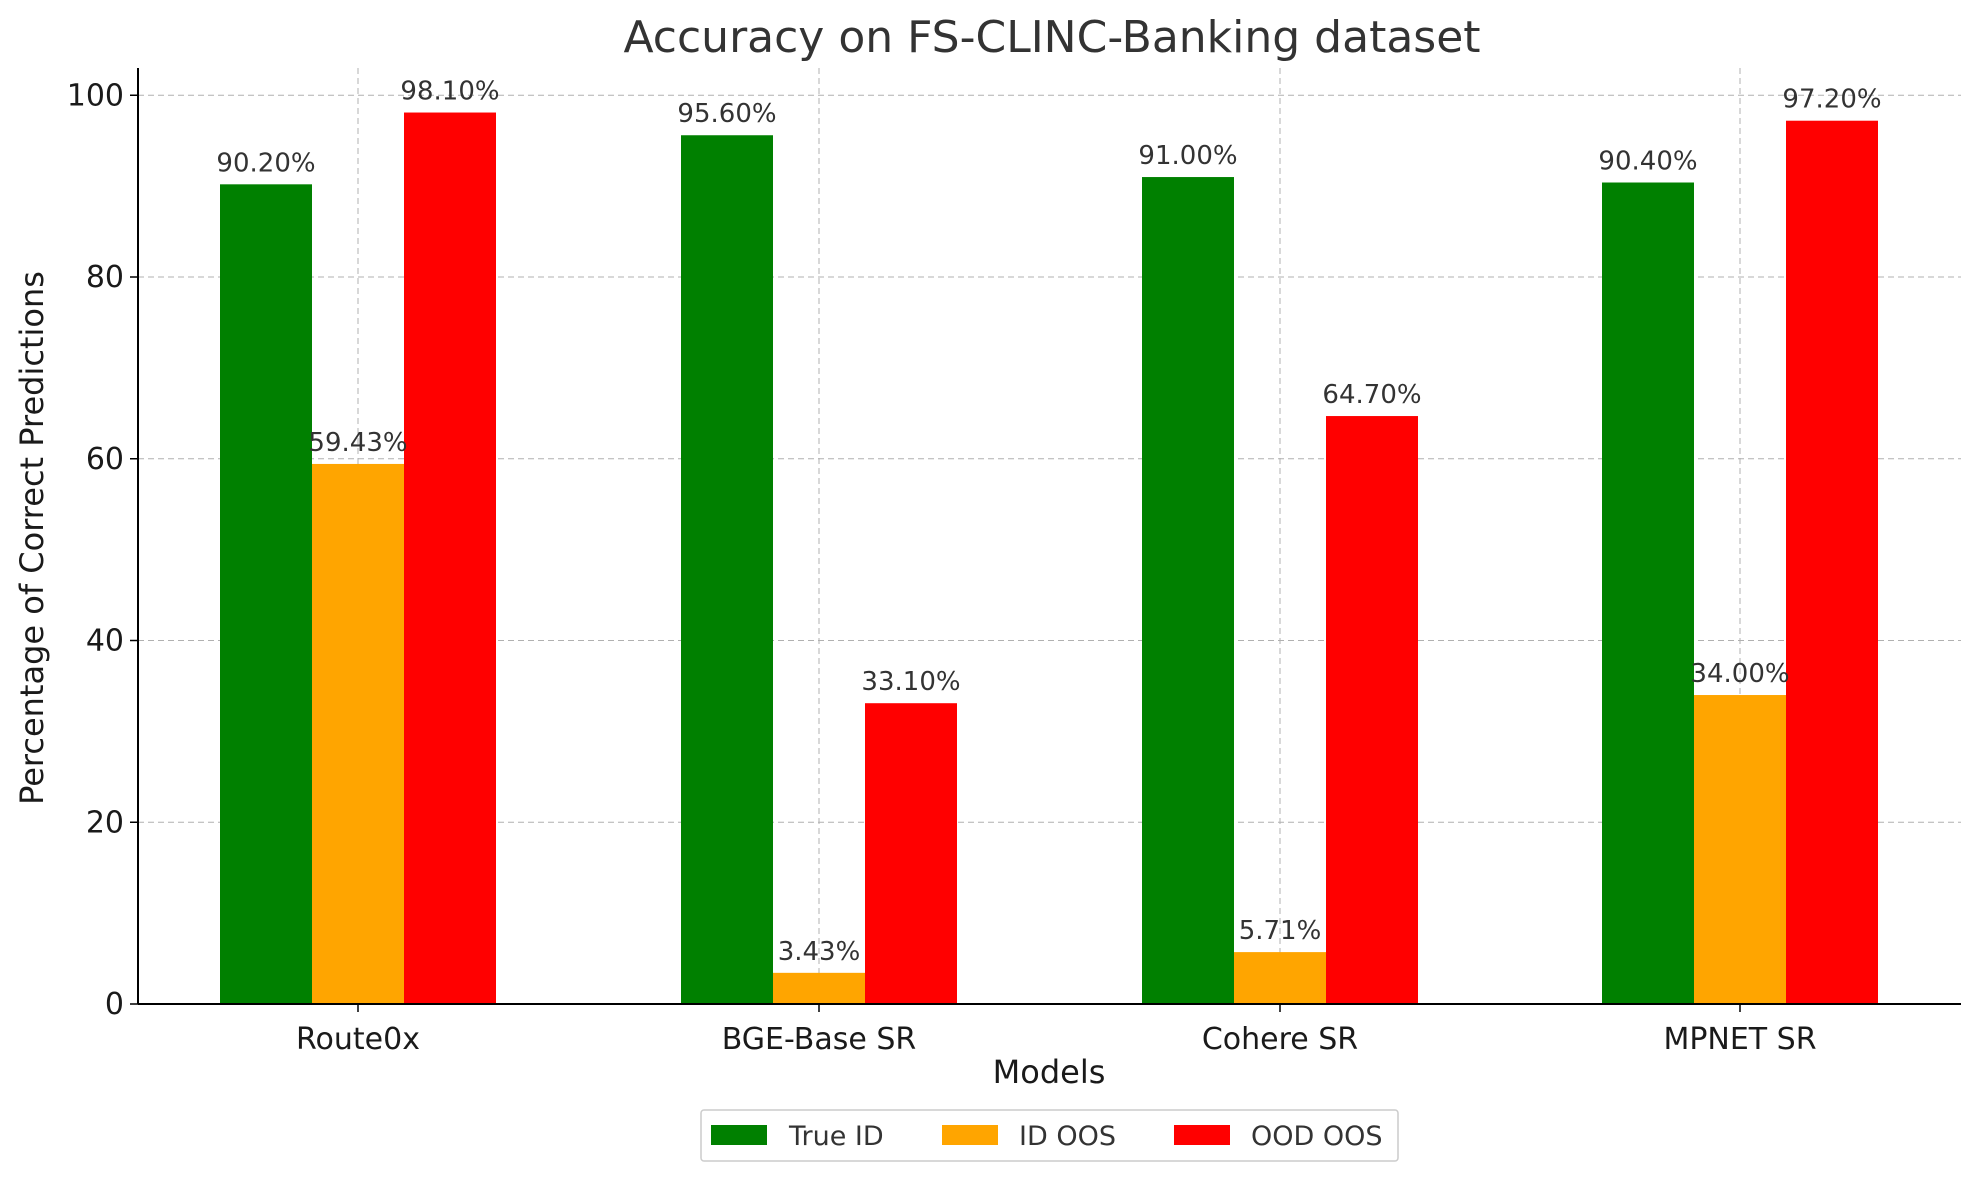 The image size is (1979, 1185). Describe the element at coordinates (105, 459) in the screenshot. I see `y-tick-label: 60` at that location.